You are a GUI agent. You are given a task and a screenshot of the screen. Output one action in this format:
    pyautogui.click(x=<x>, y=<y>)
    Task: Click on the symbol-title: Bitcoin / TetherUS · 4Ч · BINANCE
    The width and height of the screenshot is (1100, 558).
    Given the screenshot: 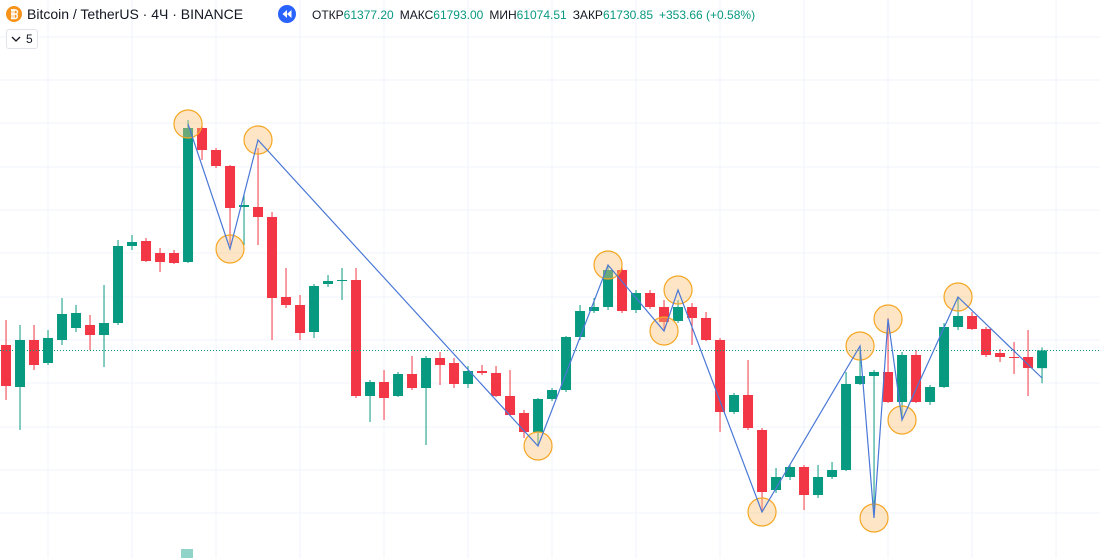 What is the action you would take?
    pyautogui.click(x=135, y=14)
    